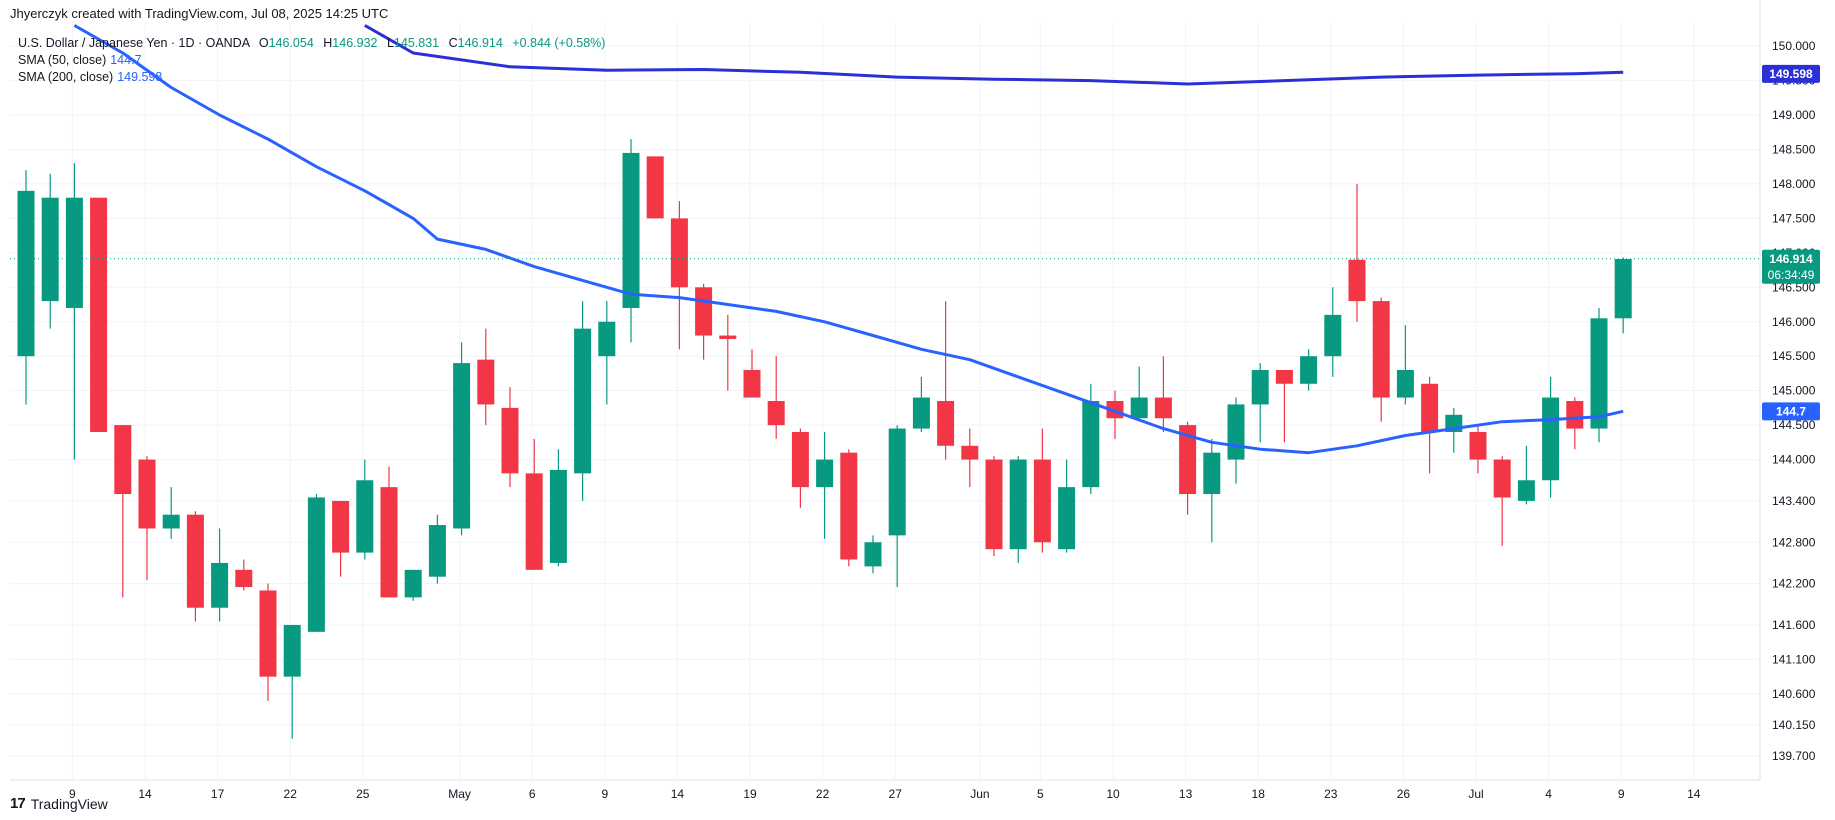  What do you see at coordinates (1548, 794) in the screenshot?
I see `time-tick-label: 4` at bounding box center [1548, 794].